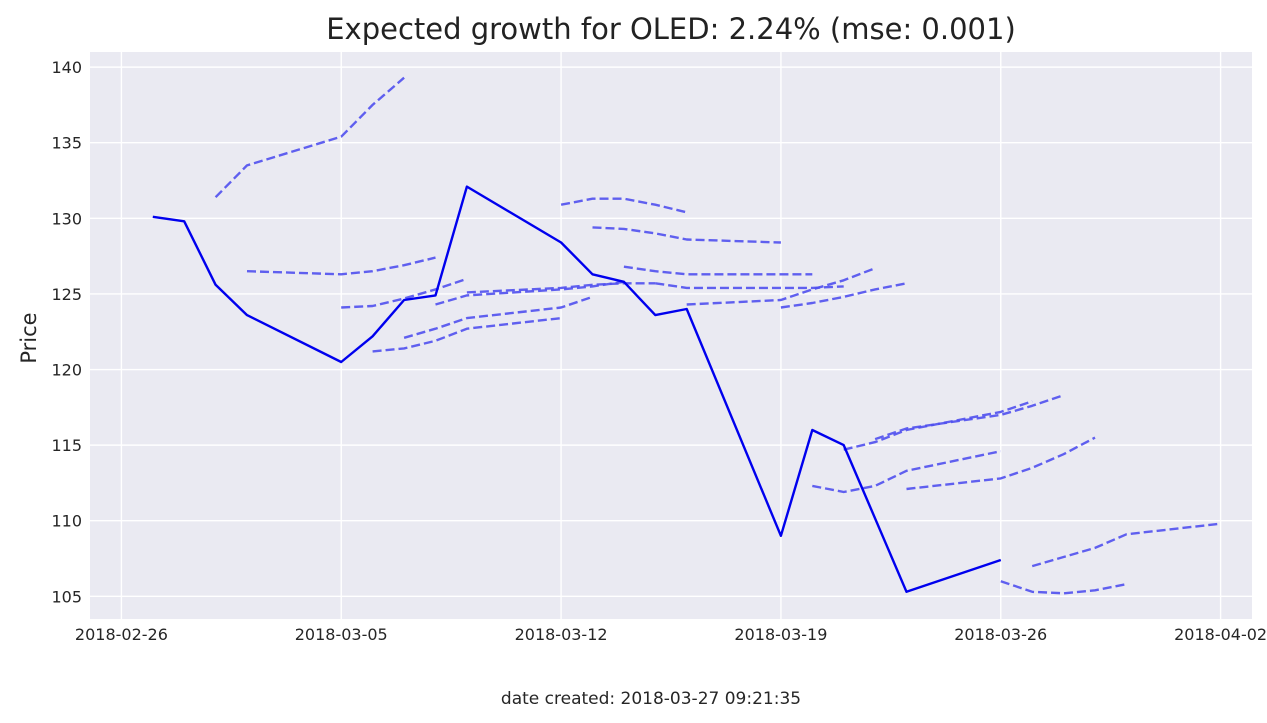 The width and height of the screenshot is (1267, 723). Describe the element at coordinates (66, 445) in the screenshot. I see `y-tick-label: 115` at that location.